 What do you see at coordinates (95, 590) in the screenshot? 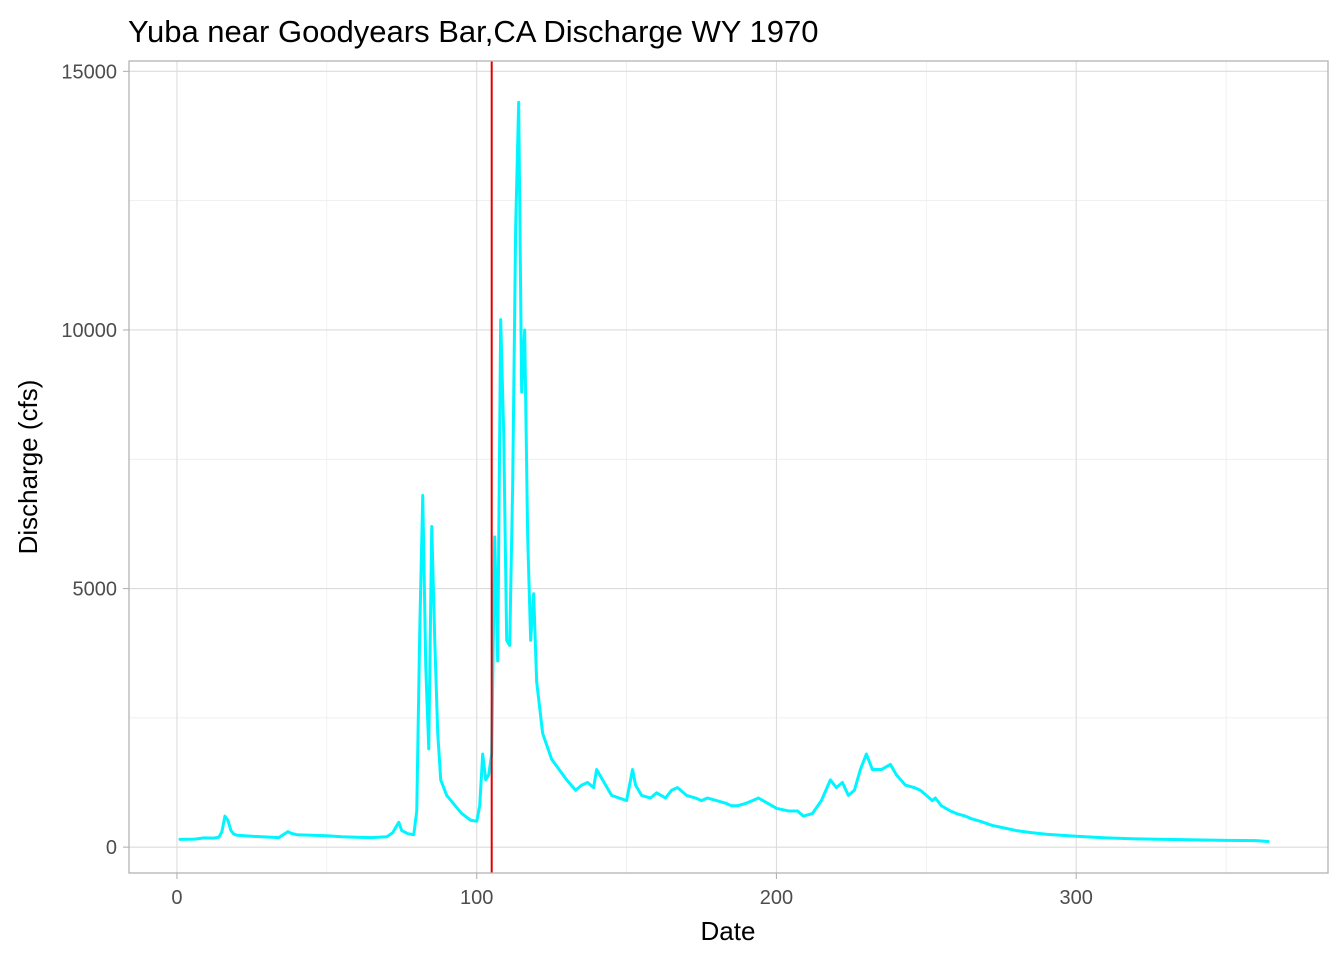
I see `y-tick-label: 5000` at bounding box center [95, 590].